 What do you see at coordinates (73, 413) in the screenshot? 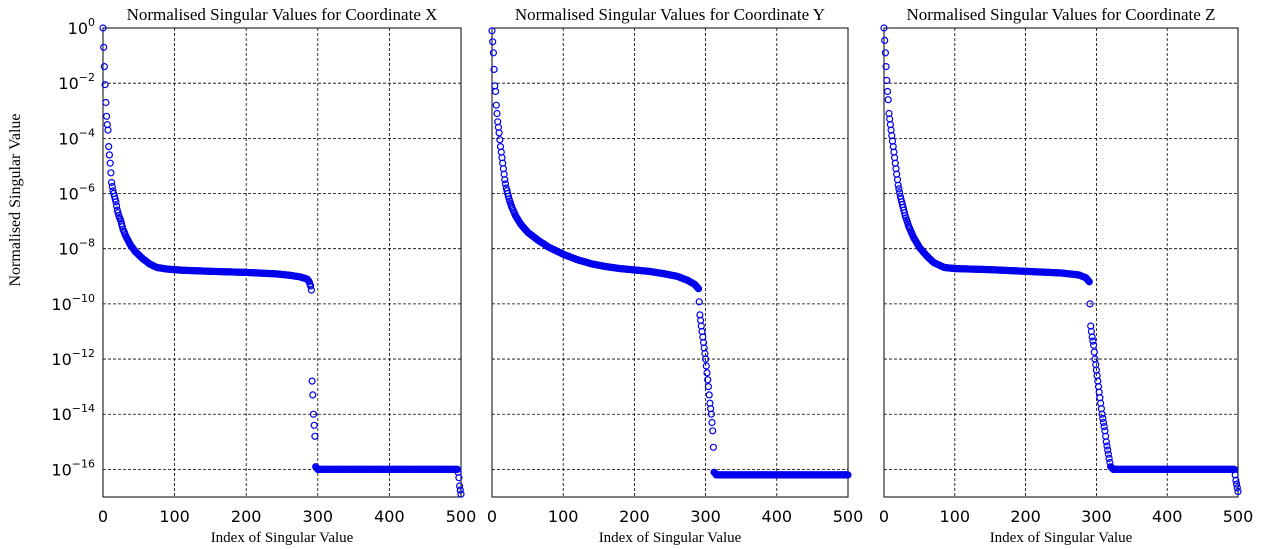
I see `y-tick-label: 10⁻¹⁴` at bounding box center [73, 413].